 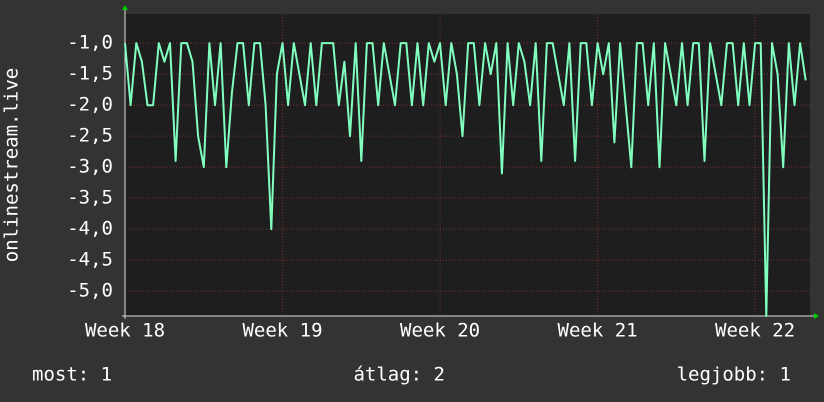 I want to click on x-tick-label: Week 20, so click(x=440, y=331).